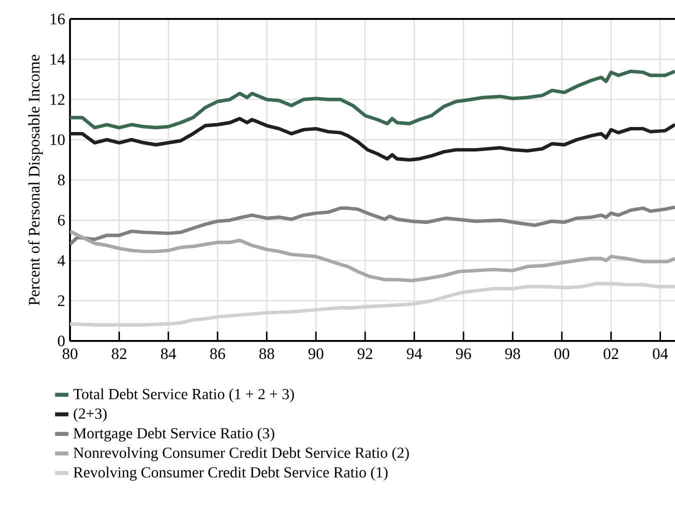  I want to click on x-tick-label: 02, so click(611, 354).